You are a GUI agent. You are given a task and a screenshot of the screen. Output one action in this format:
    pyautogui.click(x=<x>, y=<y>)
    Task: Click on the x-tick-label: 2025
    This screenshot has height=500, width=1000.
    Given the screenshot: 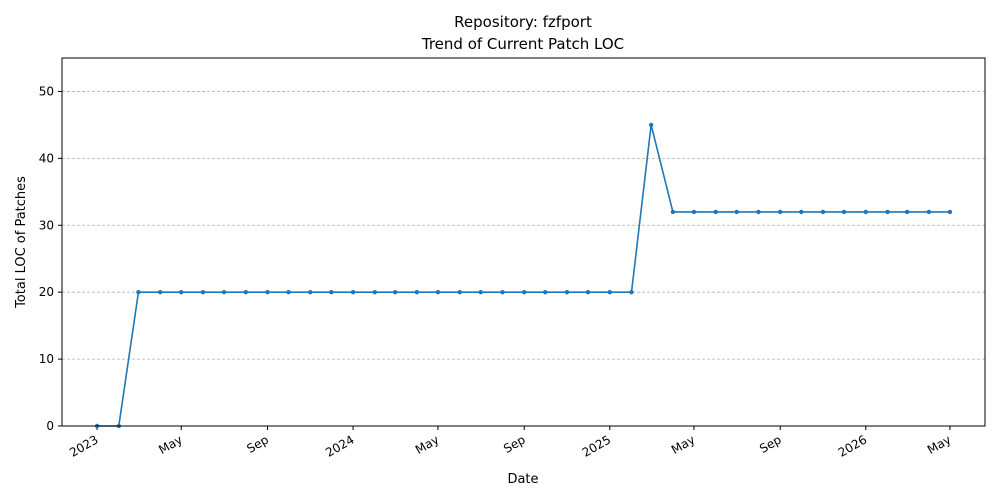 What is the action you would take?
    pyautogui.click(x=596, y=445)
    